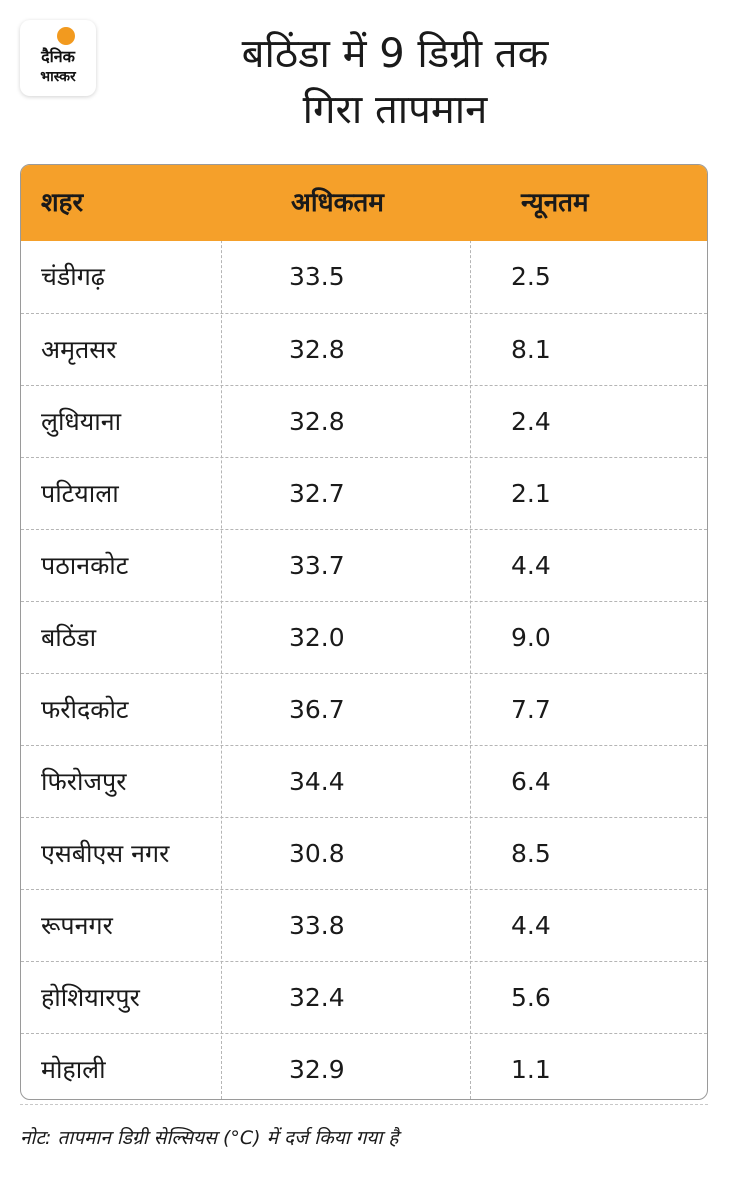  What do you see at coordinates (364, 925) in the screenshot?
I see `table-row: रूपनगर 33.8 4.4` at bounding box center [364, 925].